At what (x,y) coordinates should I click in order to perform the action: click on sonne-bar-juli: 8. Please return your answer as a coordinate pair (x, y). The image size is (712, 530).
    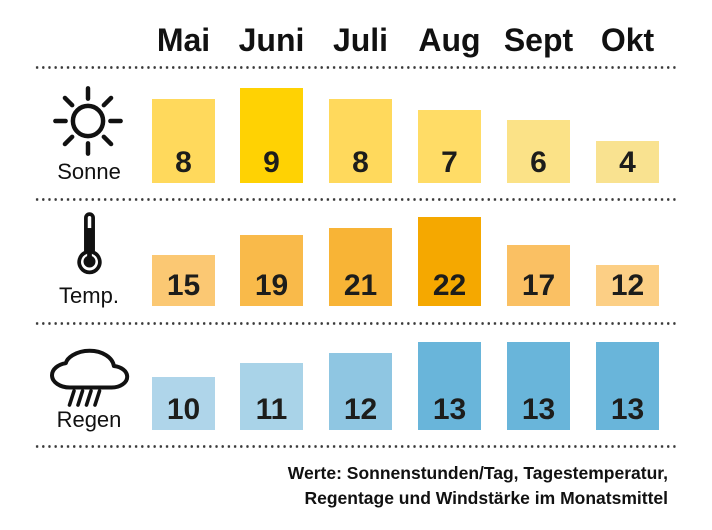
    Looking at the image, I should click on (360, 141).